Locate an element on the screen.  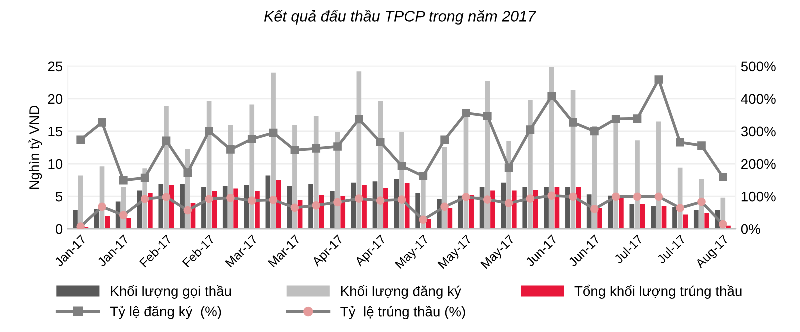
y2-tick-label: 100% is located at coordinates (759, 197).